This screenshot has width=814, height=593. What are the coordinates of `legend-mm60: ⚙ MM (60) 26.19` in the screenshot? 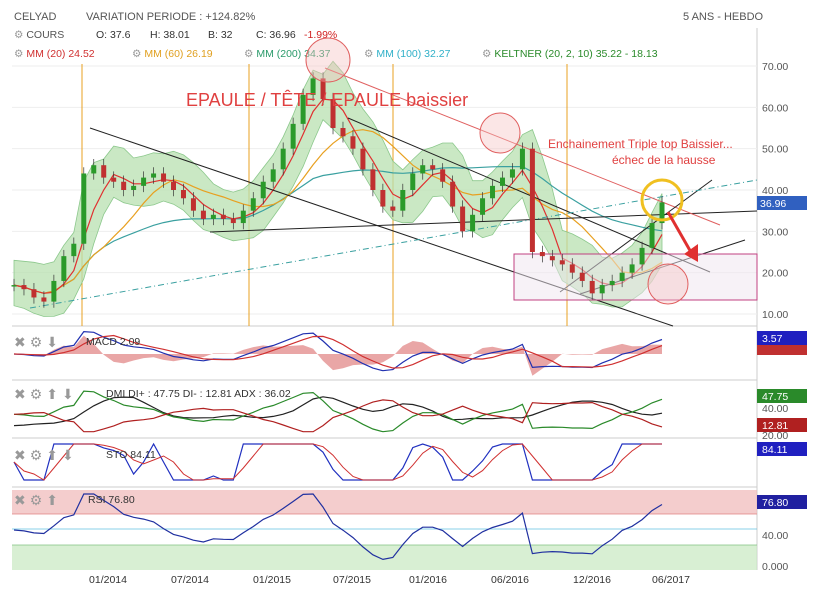 It's located at (172, 54).